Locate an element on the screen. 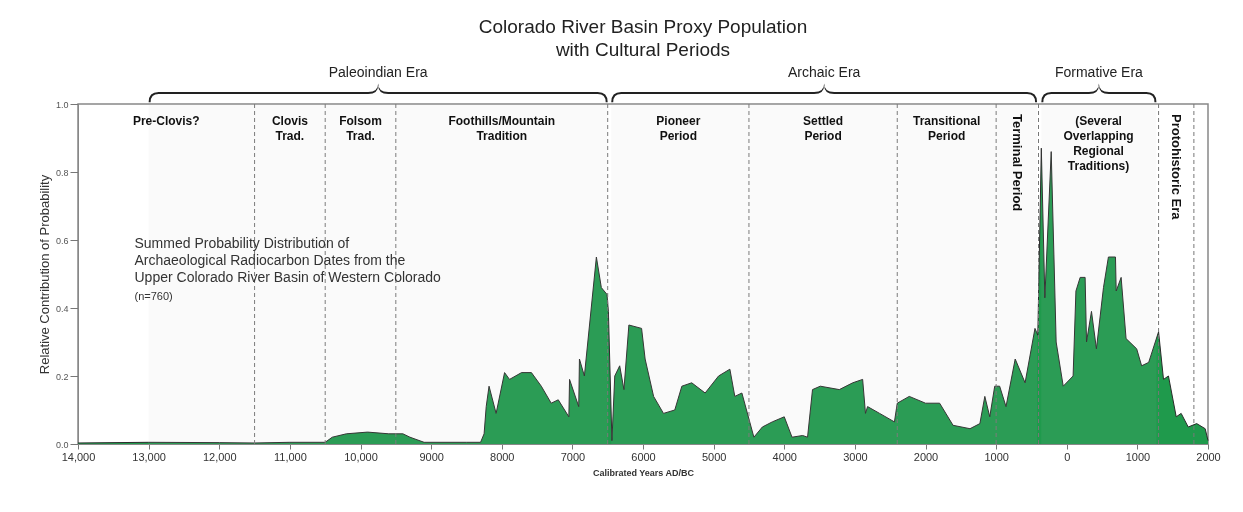  annotation: Terminal Period is located at coordinates (1018, 163).